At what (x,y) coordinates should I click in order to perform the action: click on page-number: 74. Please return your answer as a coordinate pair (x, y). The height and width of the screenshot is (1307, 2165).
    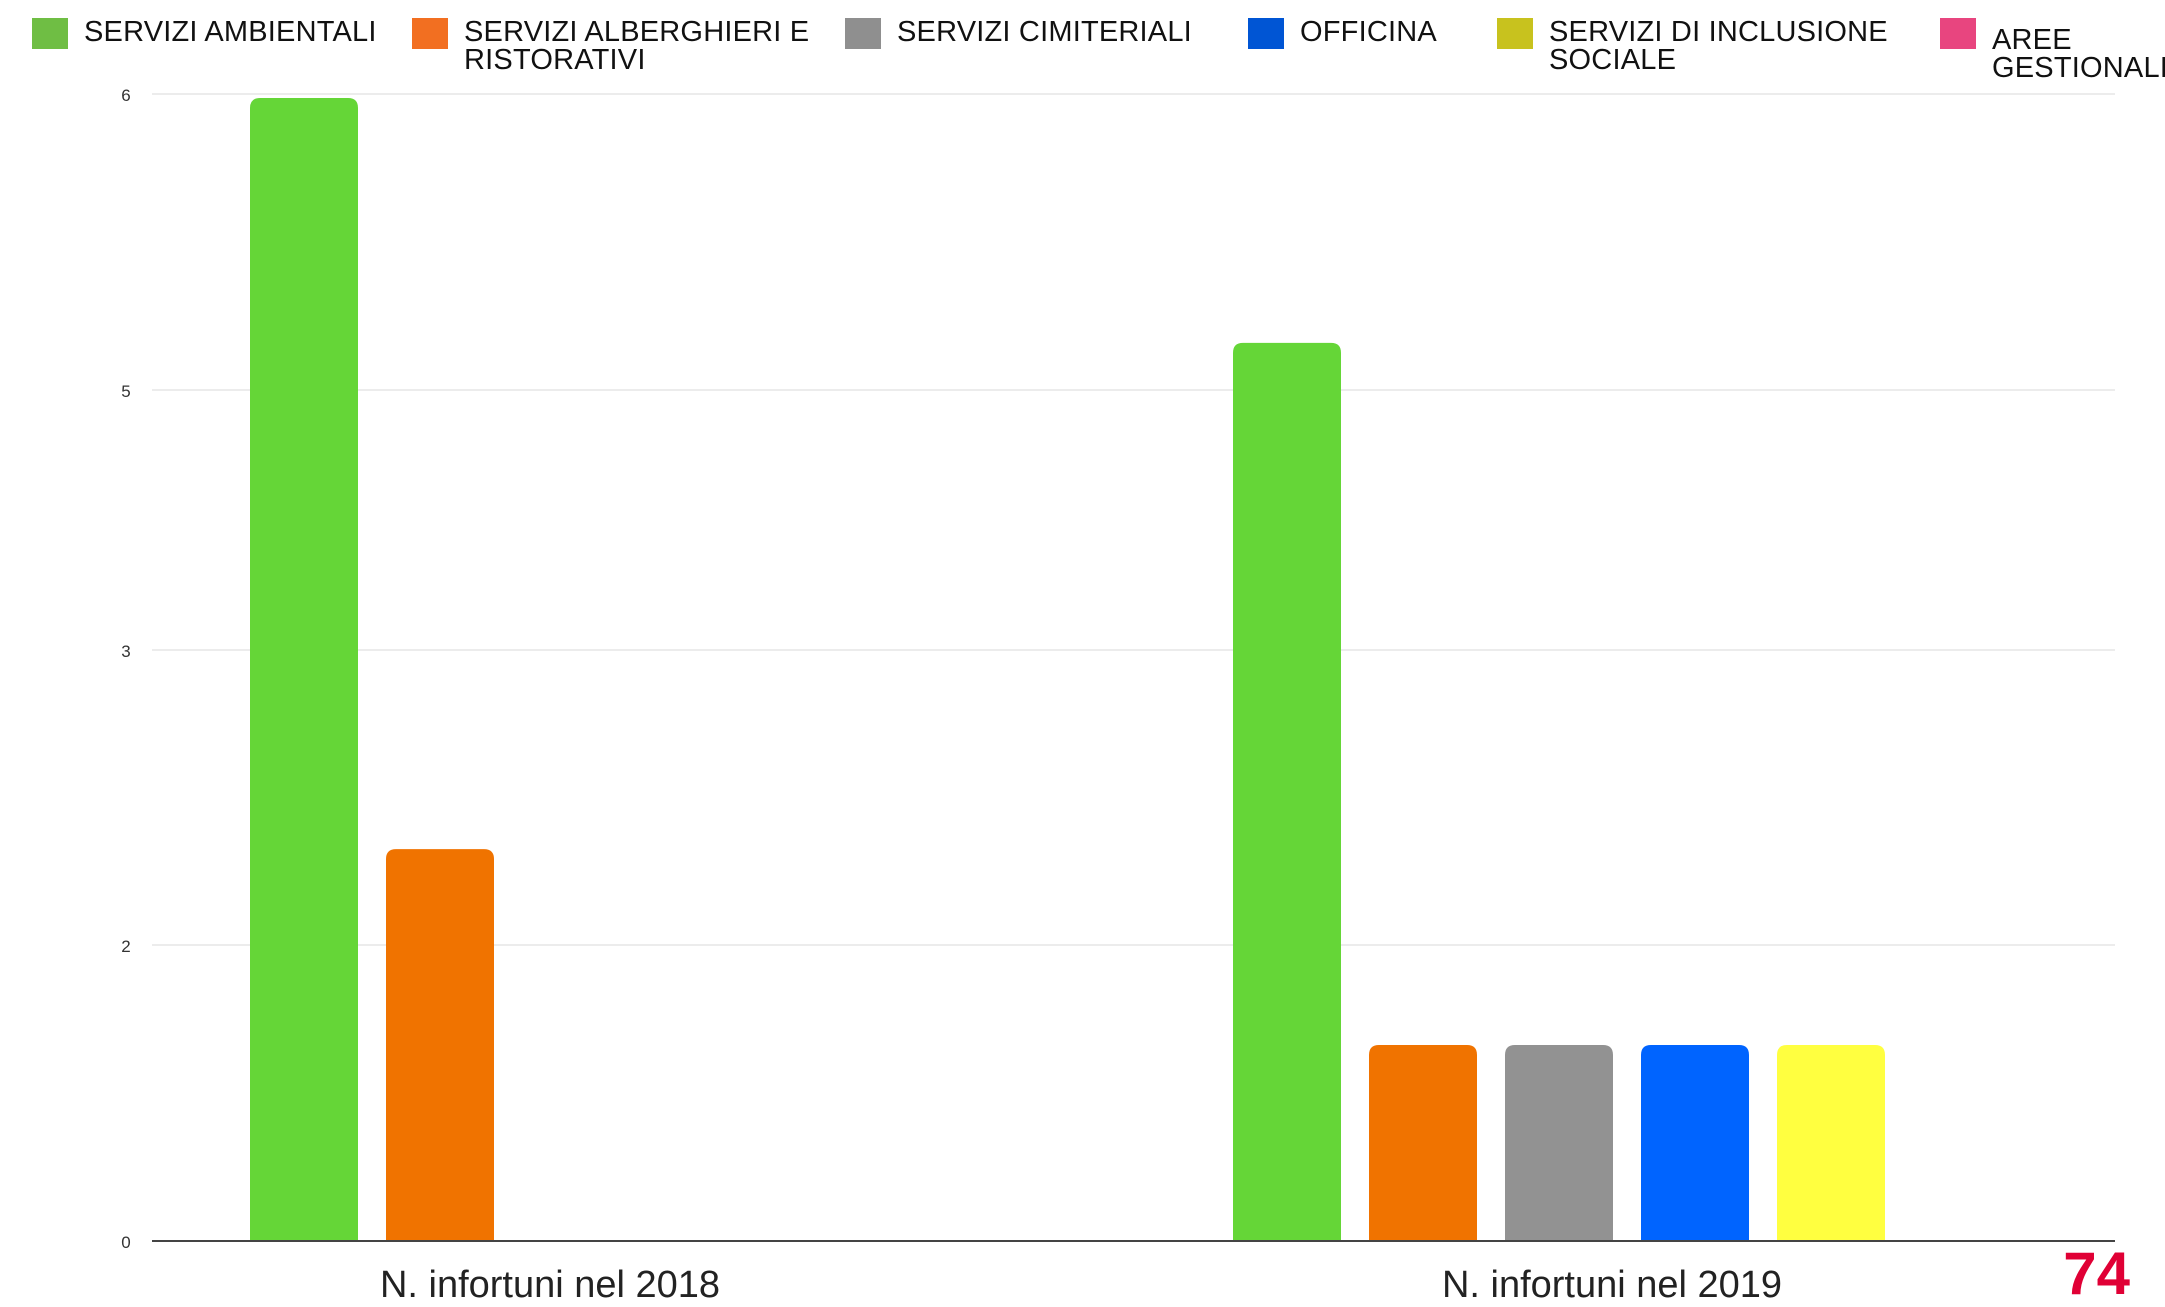
    Looking at the image, I should click on (2096, 1273).